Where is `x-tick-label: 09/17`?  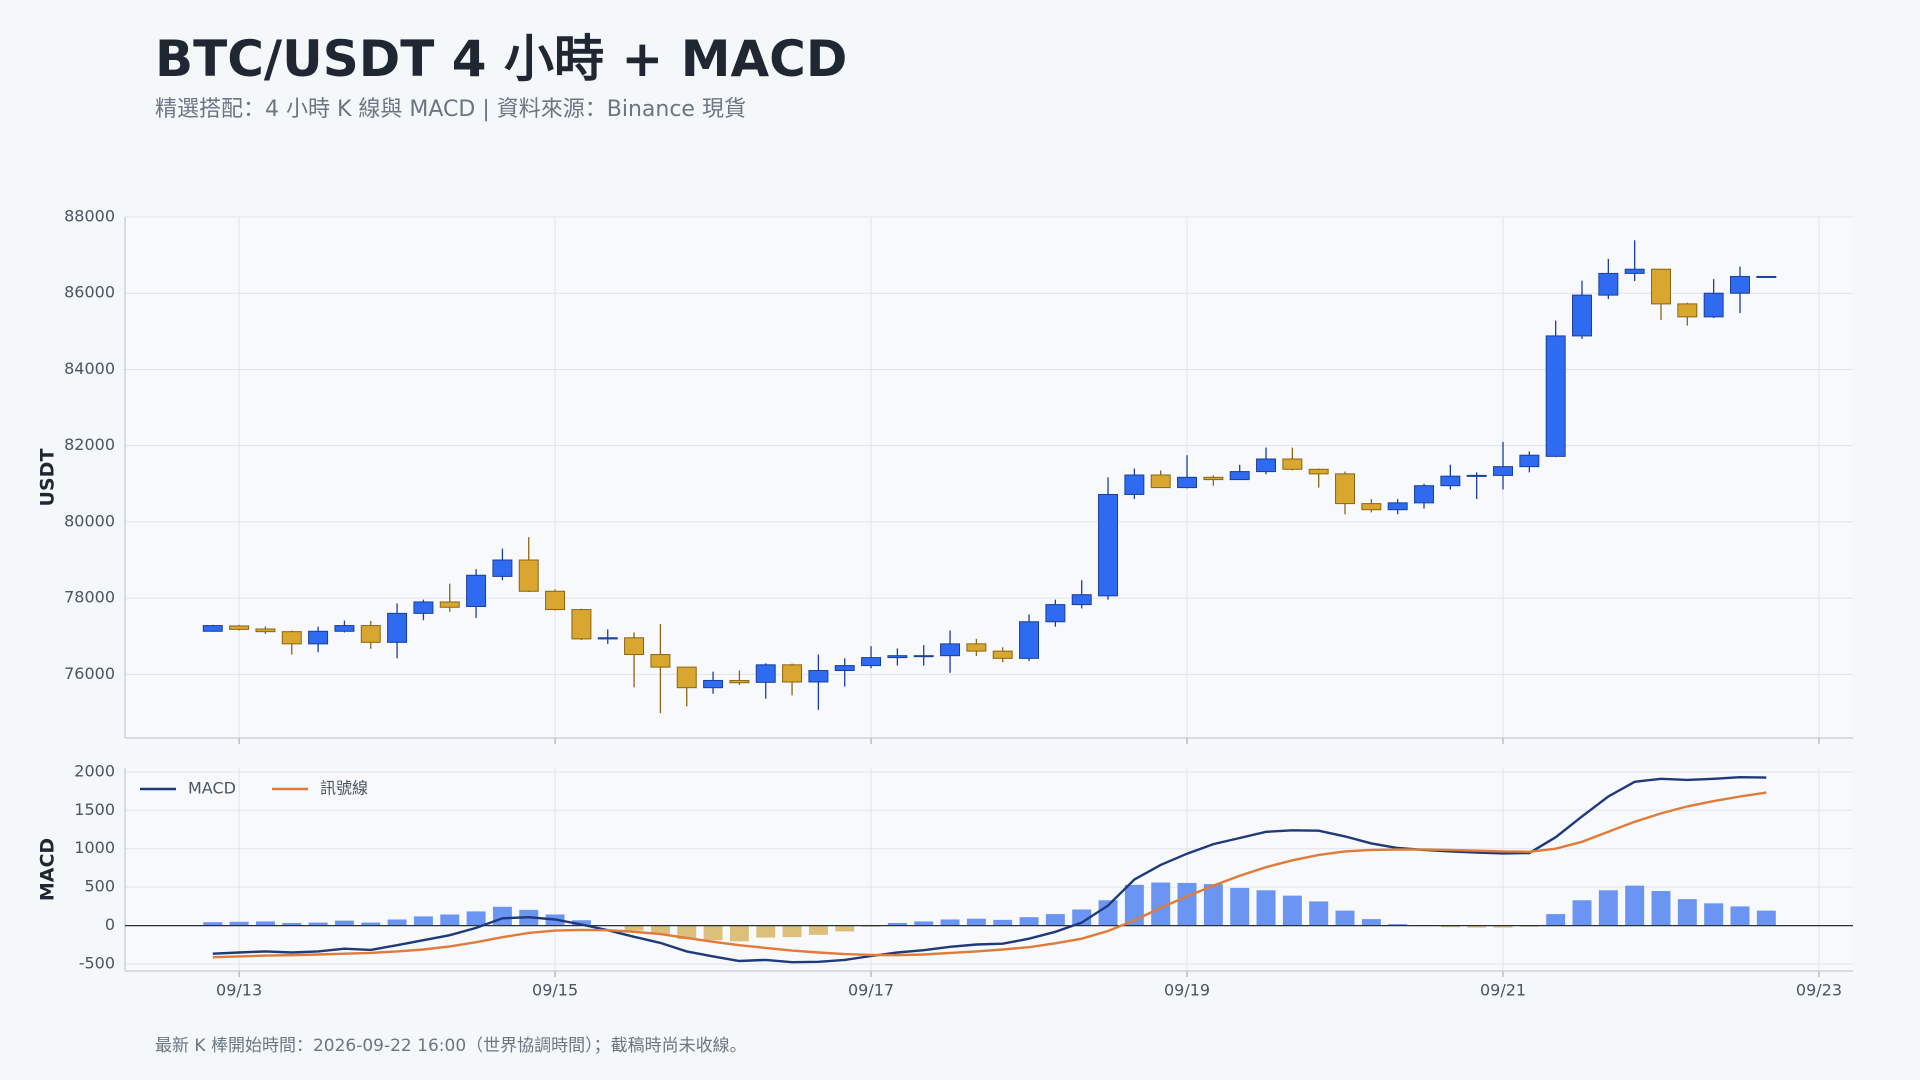 x-tick-label: 09/17 is located at coordinates (871, 990).